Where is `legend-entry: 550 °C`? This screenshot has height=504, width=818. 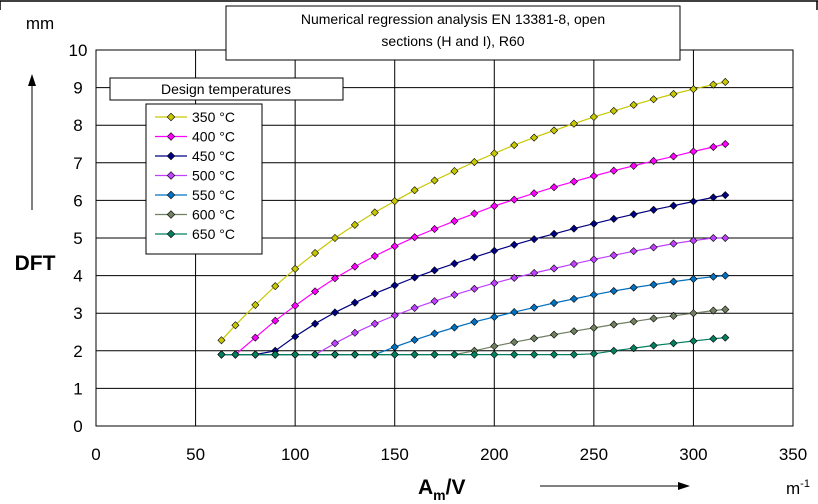
legend-entry: 550 °C is located at coordinates (195, 195).